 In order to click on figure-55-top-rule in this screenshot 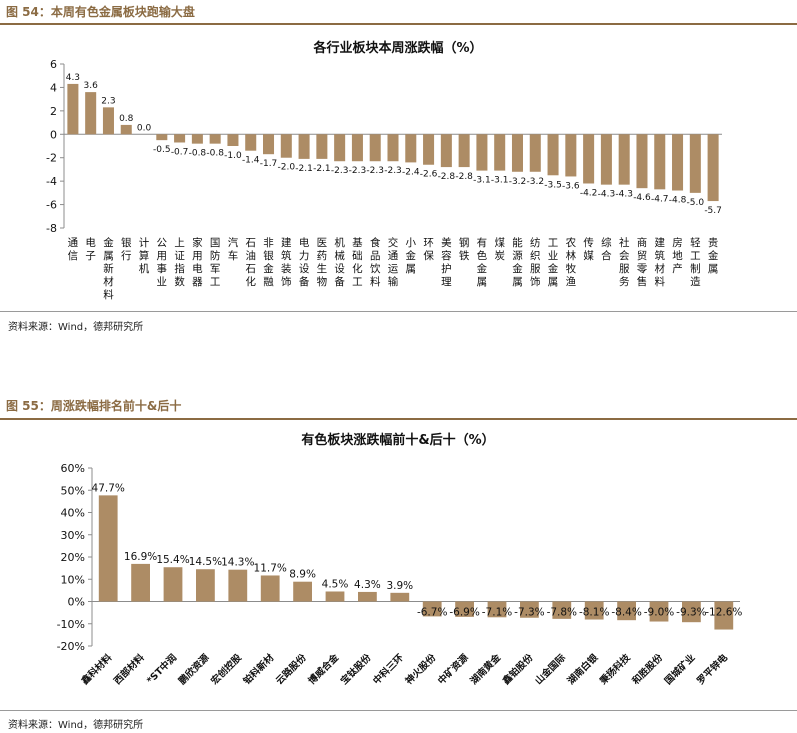, I will do `click(398, 419)`.